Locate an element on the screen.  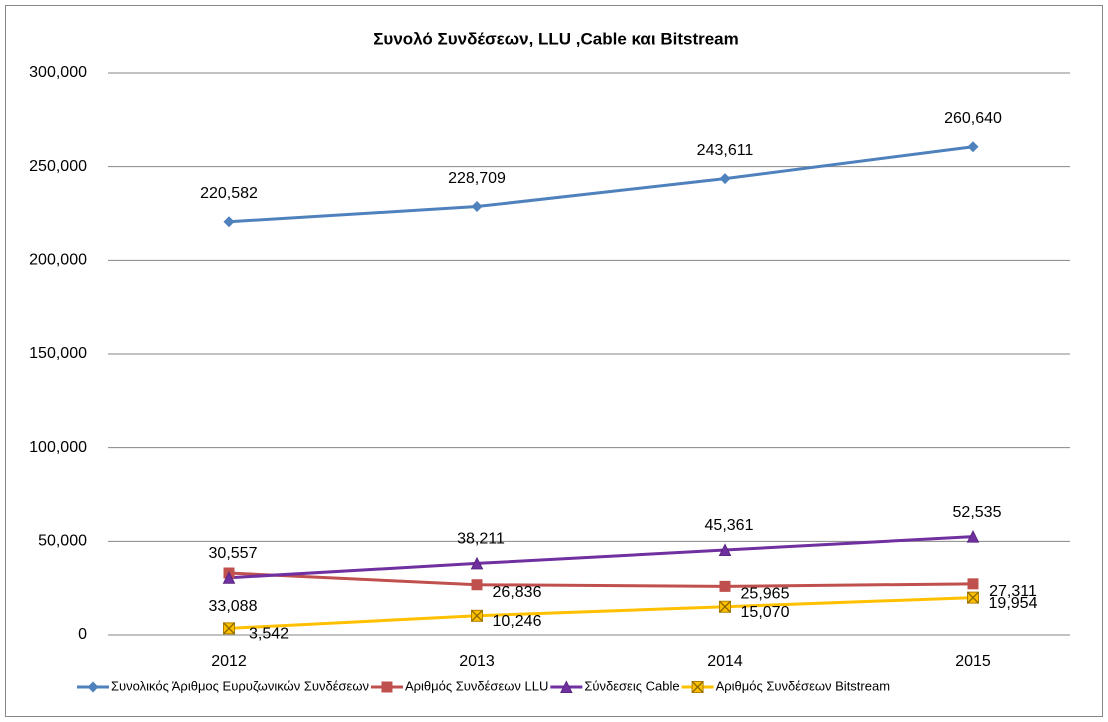
y-tick-label: 200,000 is located at coordinates (58, 260).